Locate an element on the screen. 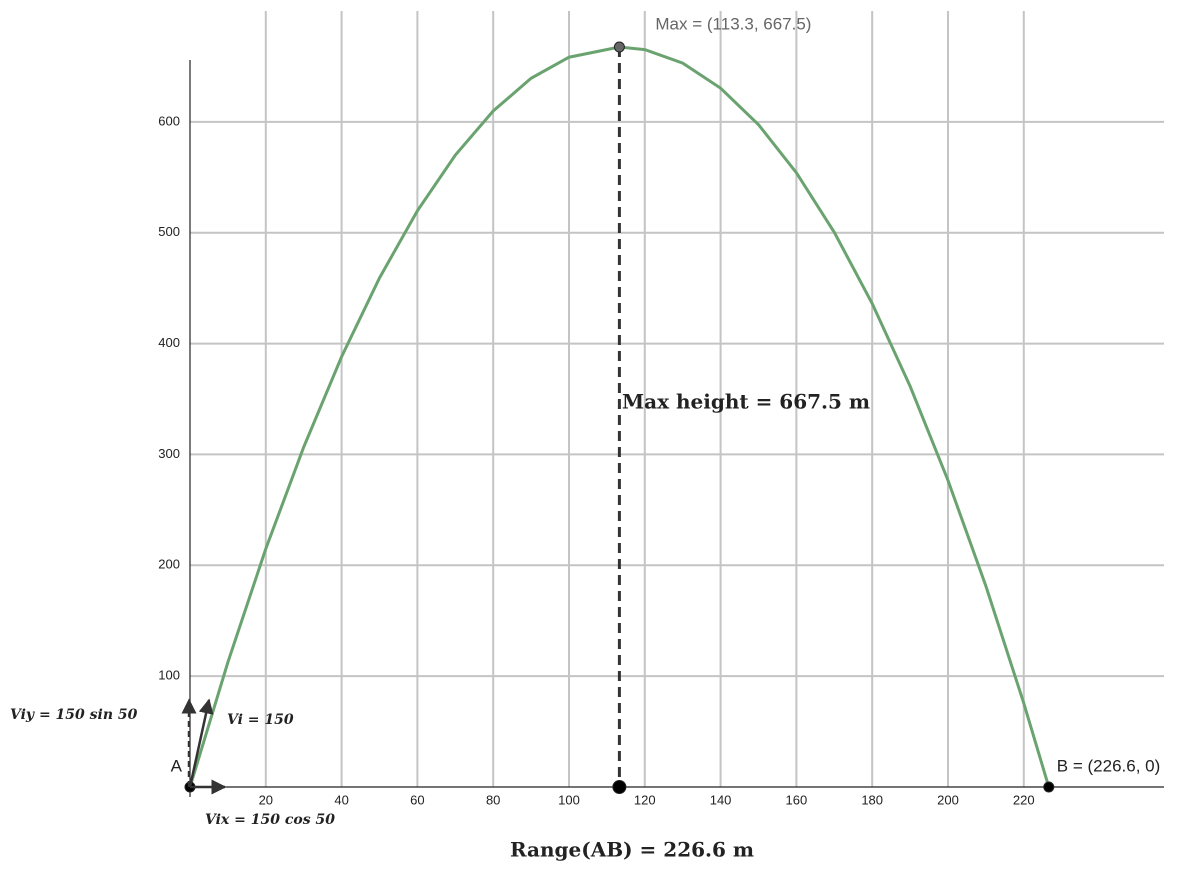 Image resolution: width=1181 pixels, height=877 pixels. viy-label: Viy = 150 sin 50 is located at coordinates (74, 715).